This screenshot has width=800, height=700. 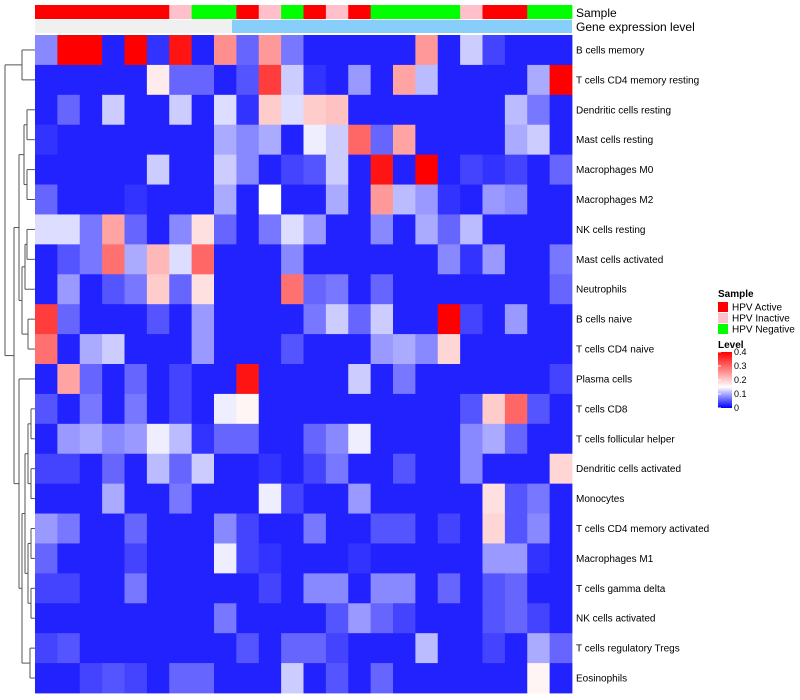 What do you see at coordinates (623, 110) in the screenshot?
I see `row-label: Dendritic cells resting` at bounding box center [623, 110].